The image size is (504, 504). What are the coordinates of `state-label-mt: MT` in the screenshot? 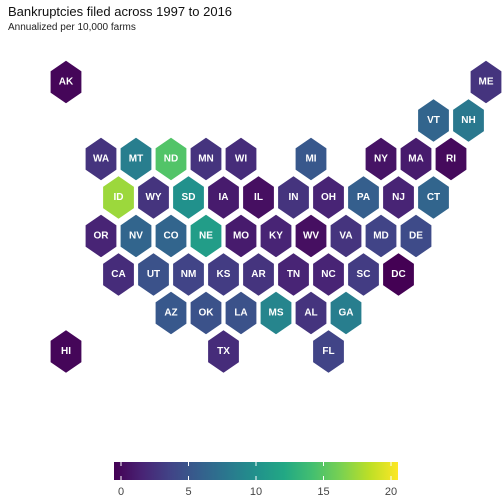 It's located at (136, 159).